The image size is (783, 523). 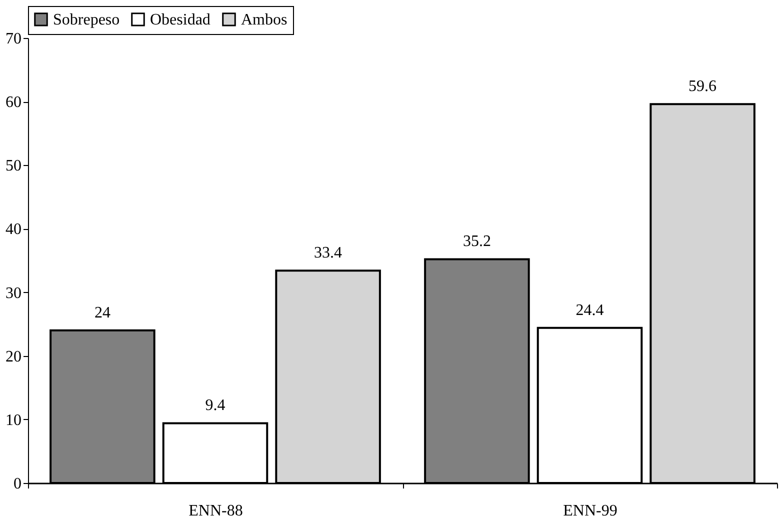 What do you see at coordinates (180, 19) in the screenshot?
I see `legend-label: Obesidad` at bounding box center [180, 19].